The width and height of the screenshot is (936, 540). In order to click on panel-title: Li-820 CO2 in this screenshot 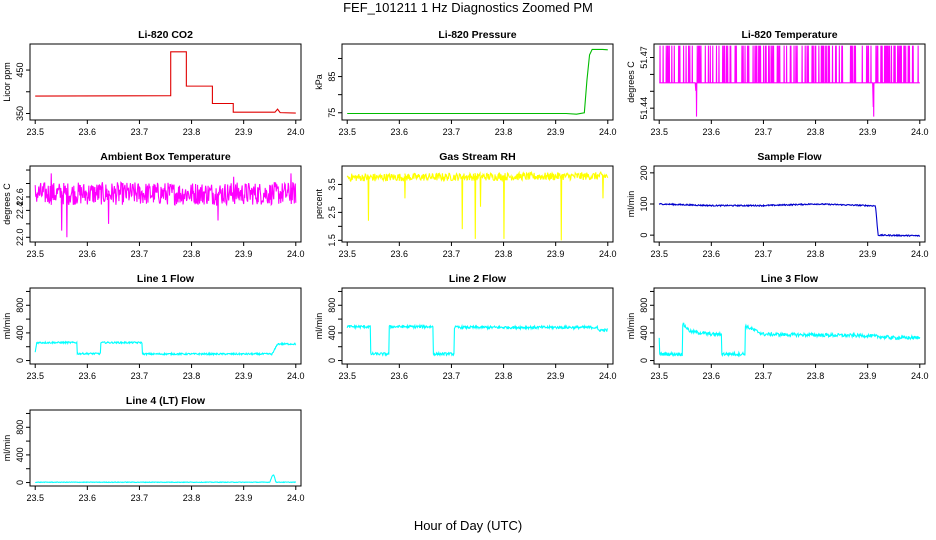, I will do `click(165, 35)`.